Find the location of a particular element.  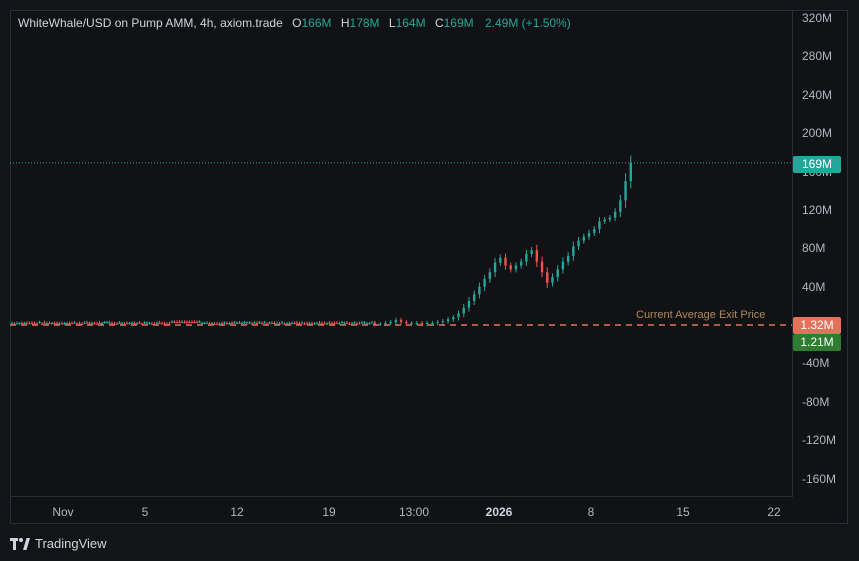

price-axis-tick: 200M is located at coordinates (817, 133).